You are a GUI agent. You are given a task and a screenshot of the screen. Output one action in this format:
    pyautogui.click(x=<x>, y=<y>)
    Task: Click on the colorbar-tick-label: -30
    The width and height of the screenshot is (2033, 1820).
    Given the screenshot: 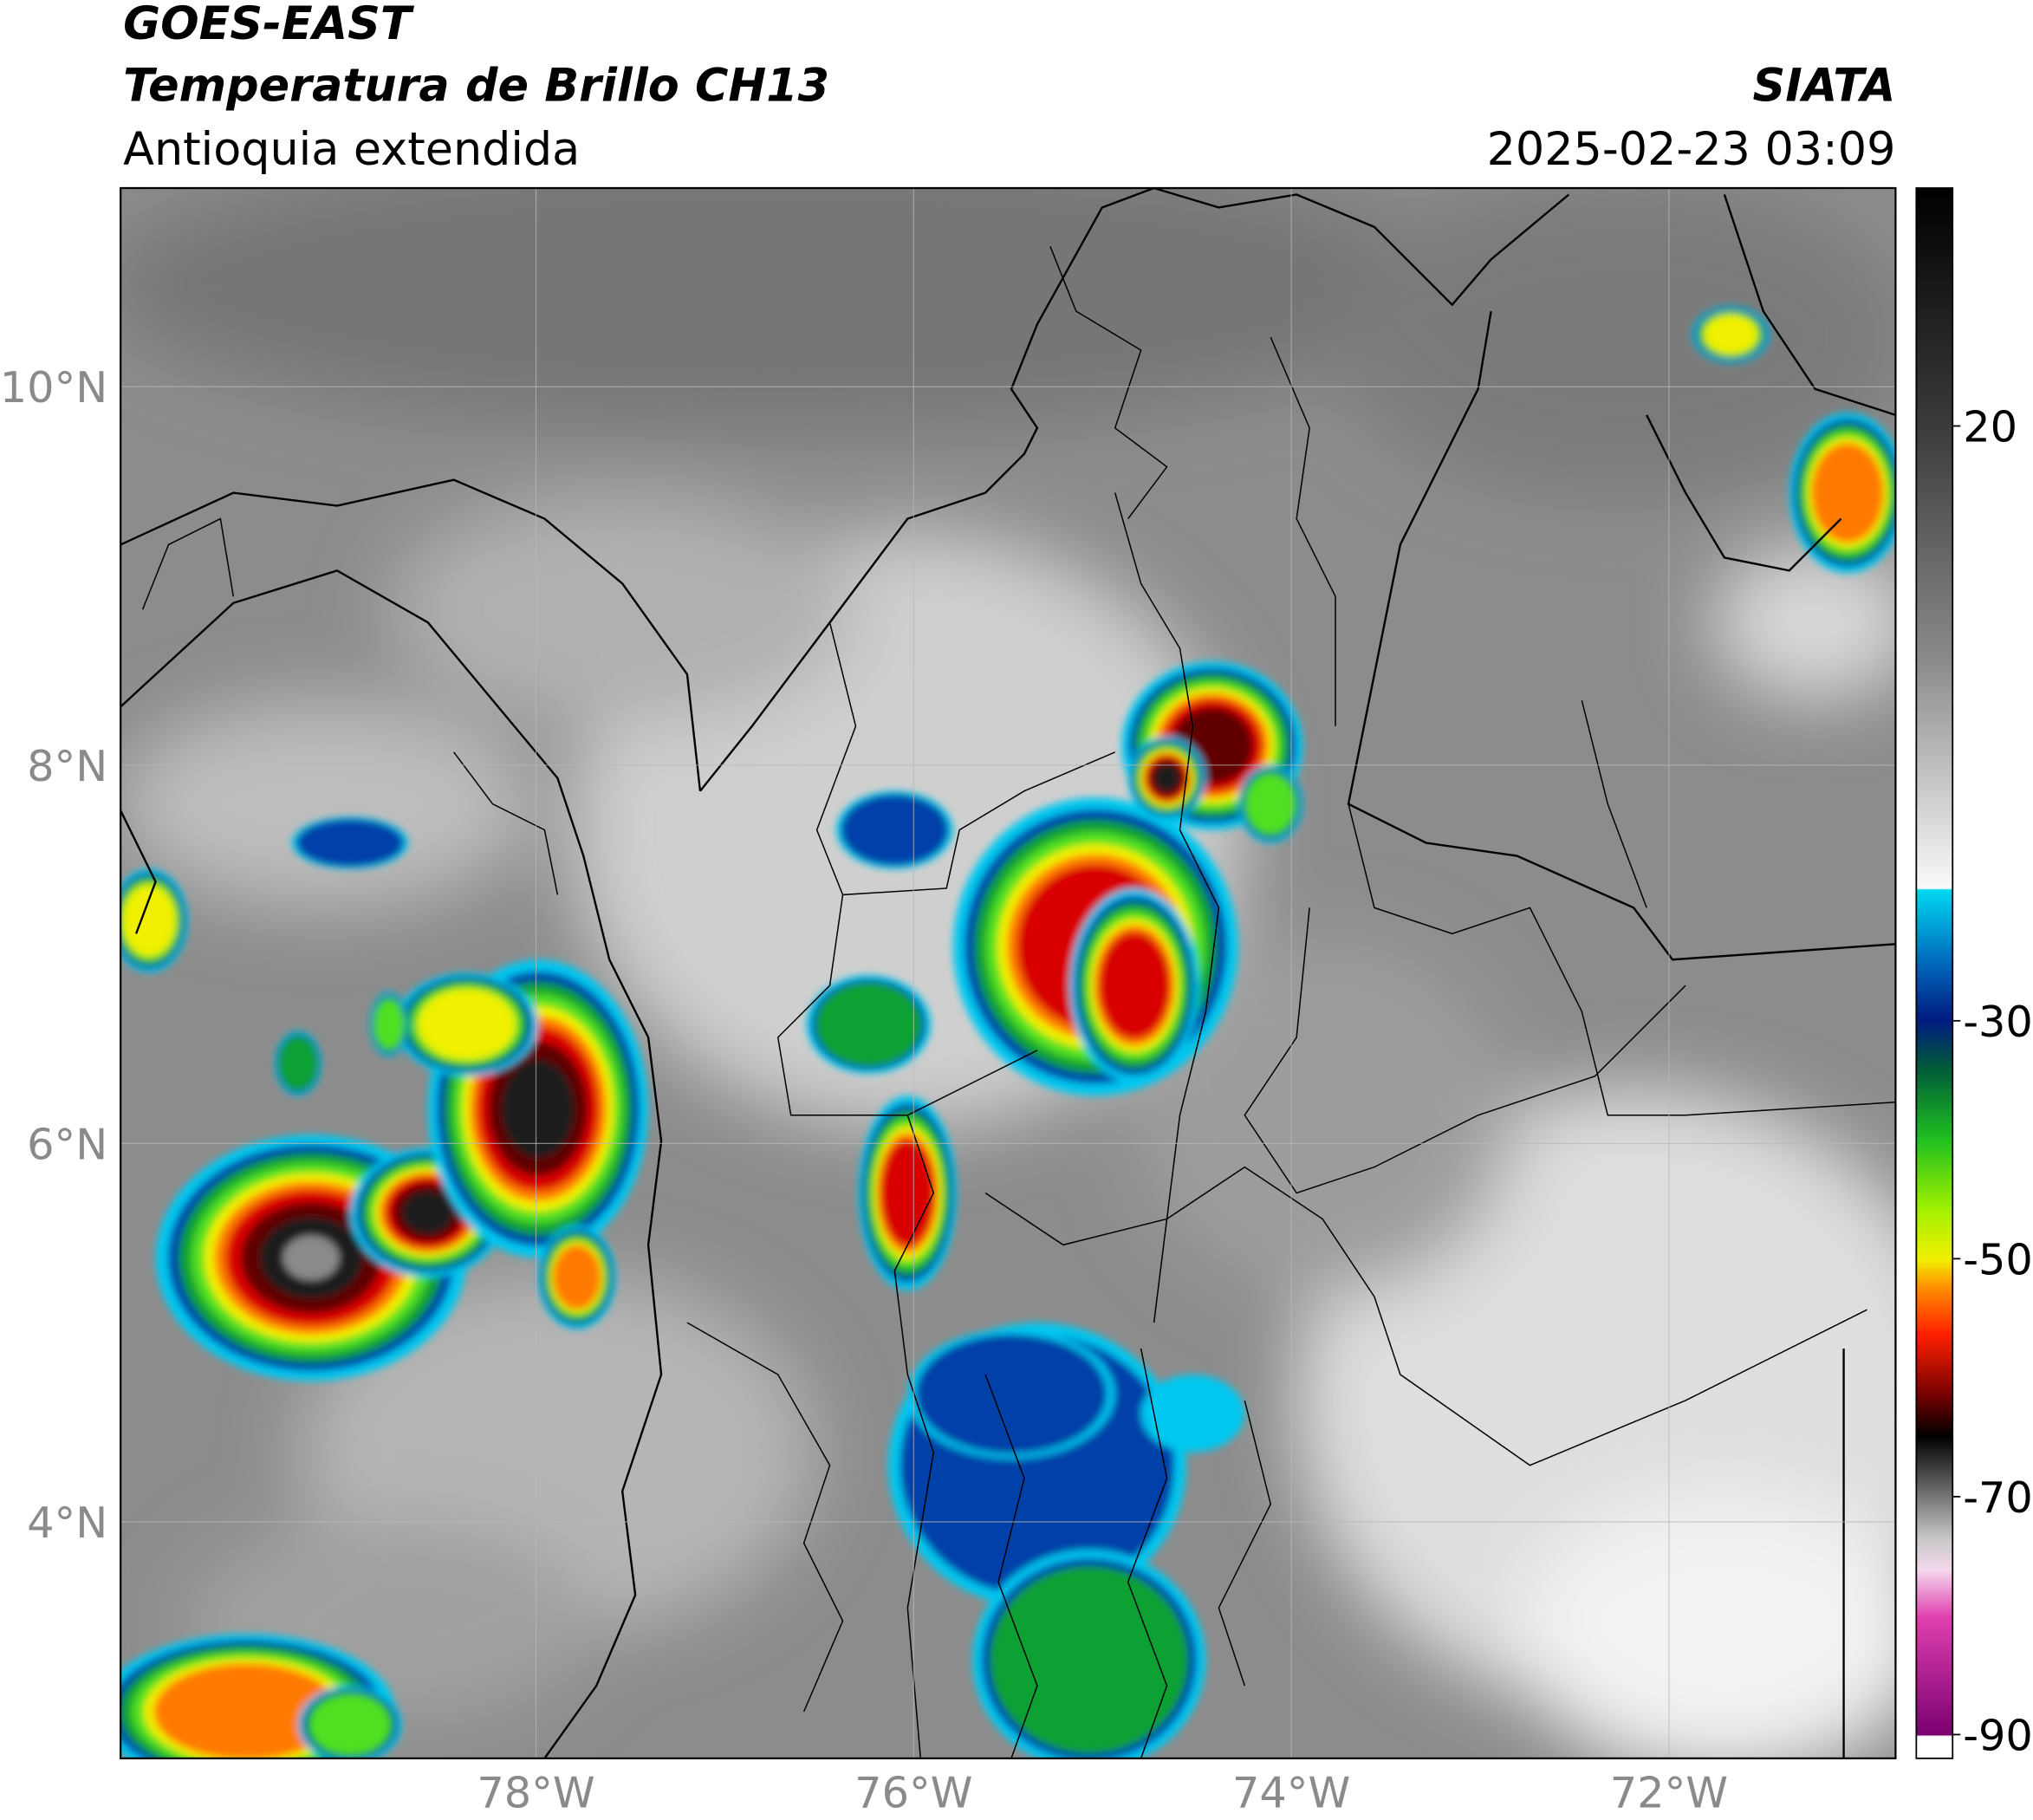 What is the action you would take?
    pyautogui.click(x=1998, y=1022)
    